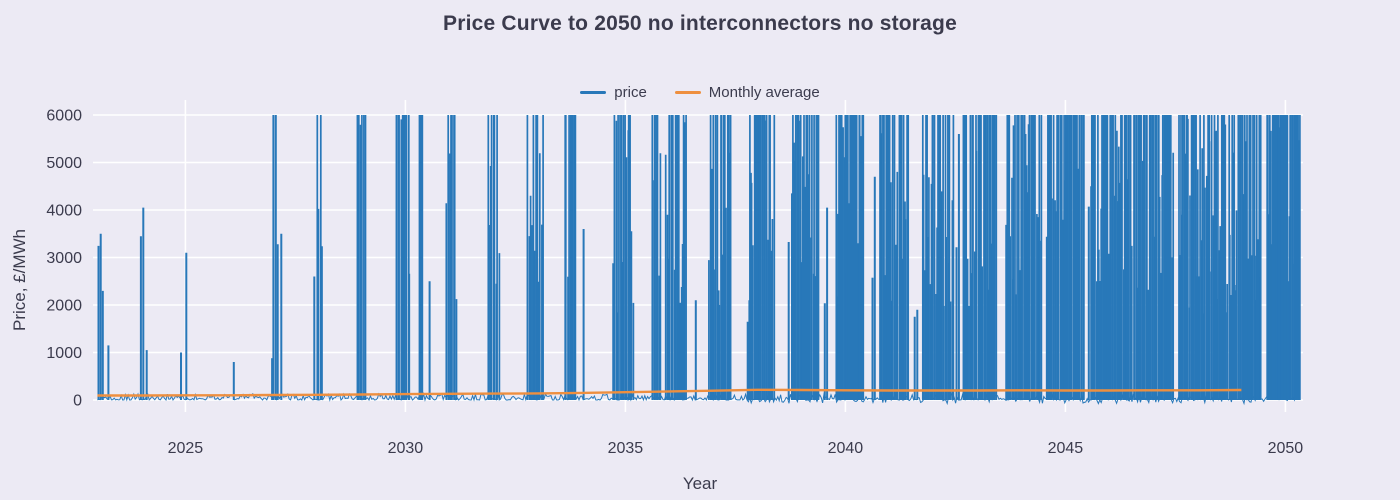  What do you see at coordinates (406, 448) in the screenshot?
I see `x-tick-label: 2030` at bounding box center [406, 448].